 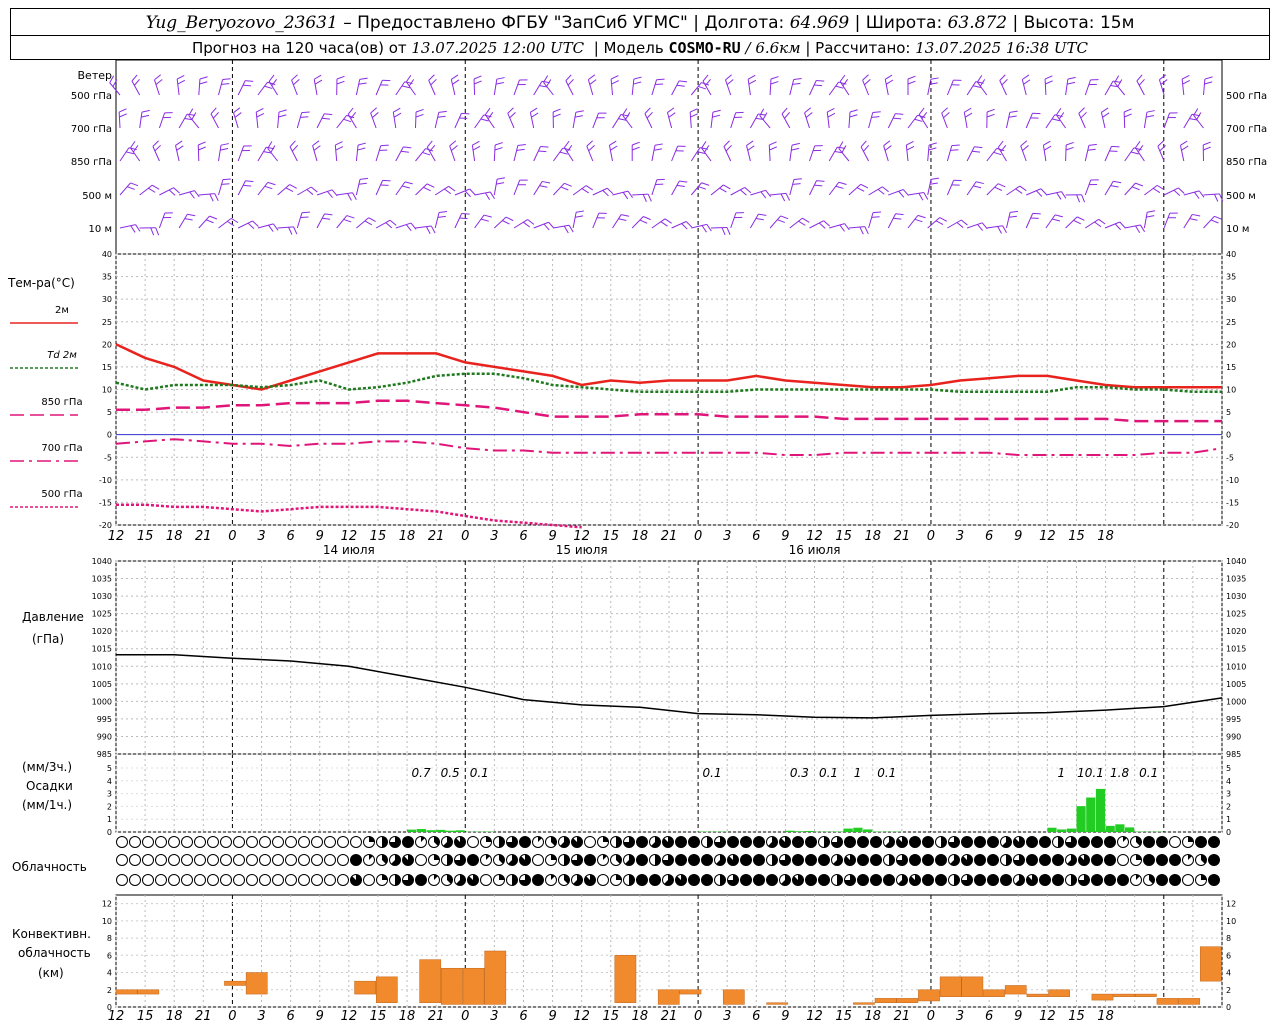 I want to click on conv-bar, so click(x=1037, y=995).